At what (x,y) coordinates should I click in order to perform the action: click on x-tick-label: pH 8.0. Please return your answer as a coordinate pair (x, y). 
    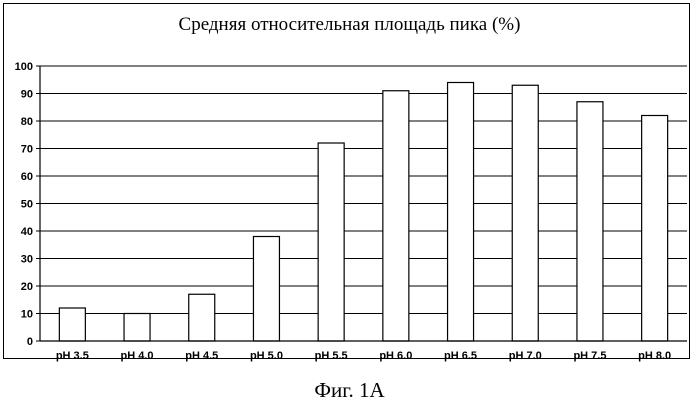
    Looking at the image, I should click on (654, 356).